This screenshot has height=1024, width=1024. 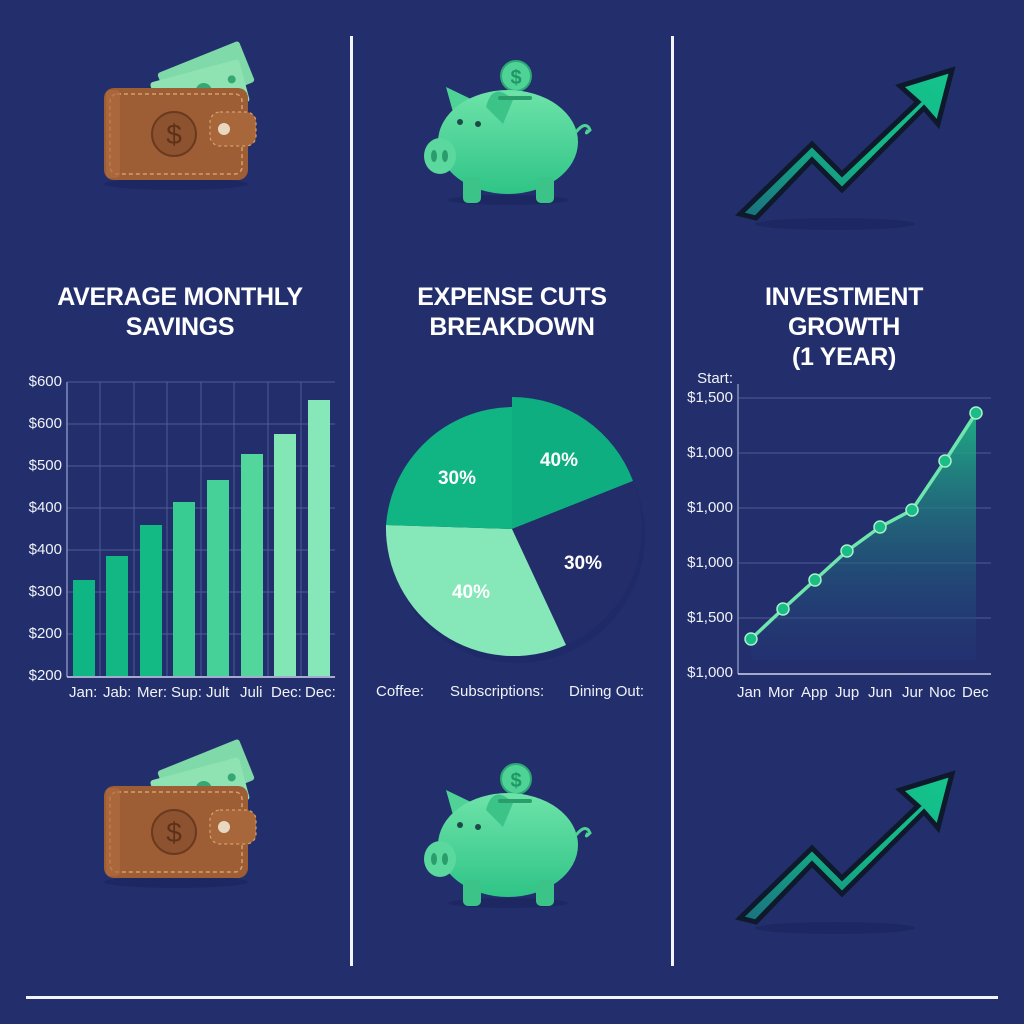 I want to click on wallet-icon-bottom, so click(x=180, y=813).